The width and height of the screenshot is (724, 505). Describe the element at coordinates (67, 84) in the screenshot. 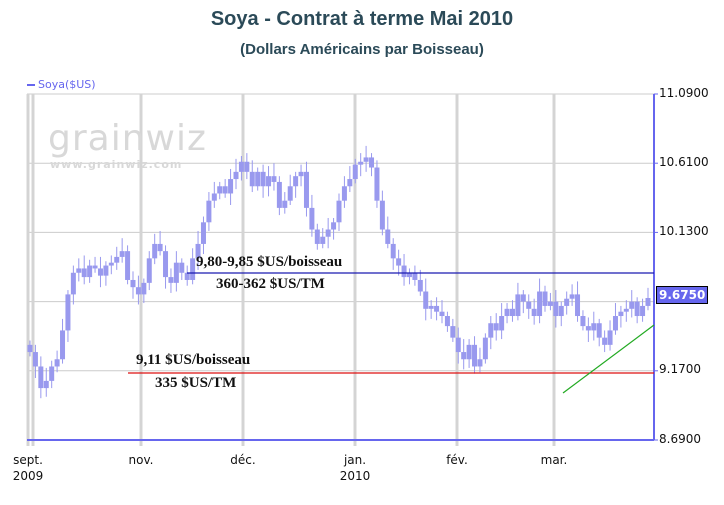

I see `legend-label: Soya($US)` at that location.